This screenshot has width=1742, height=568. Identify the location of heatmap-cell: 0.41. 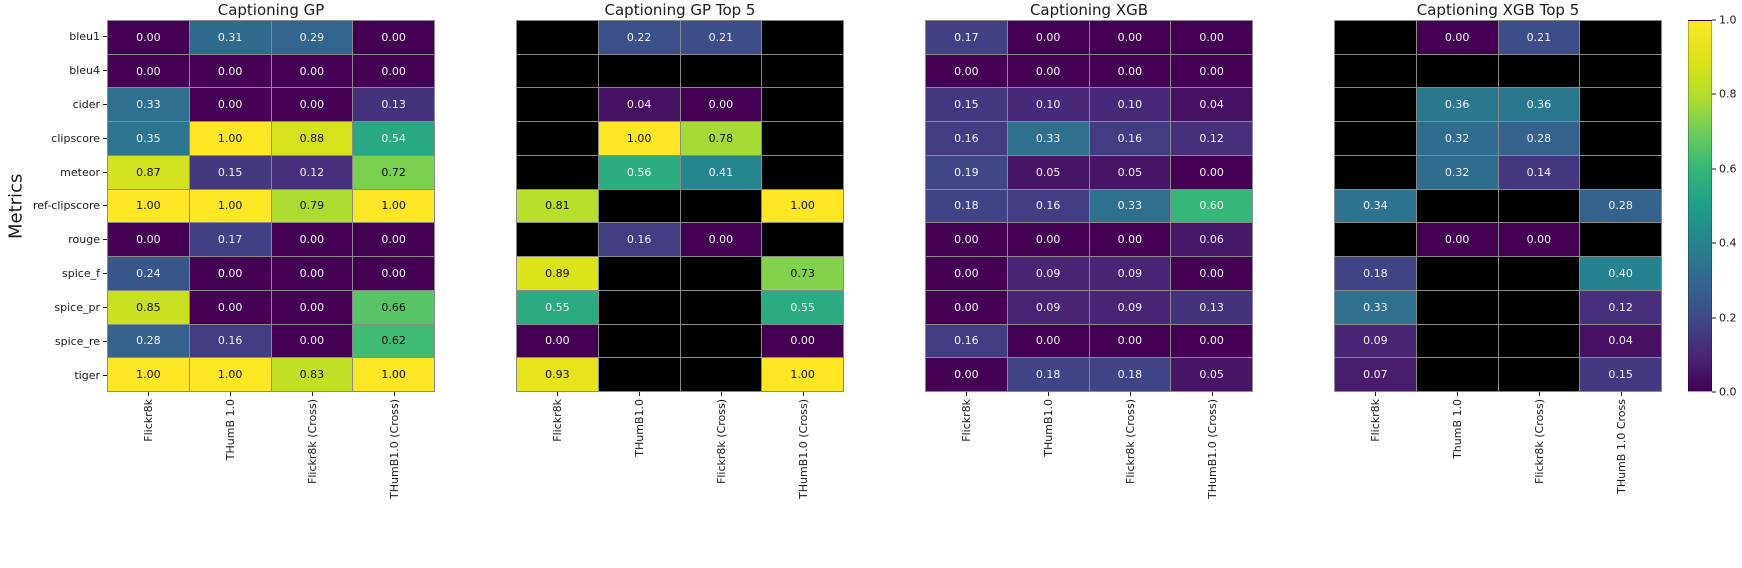
(721, 172).